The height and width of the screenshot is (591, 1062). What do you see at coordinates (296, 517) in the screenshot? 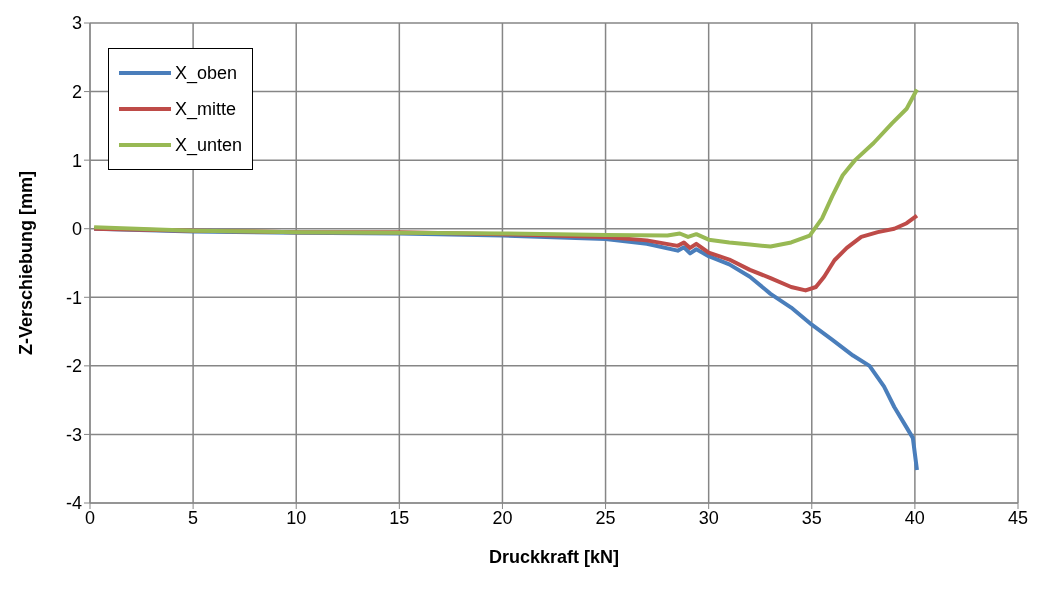
I see `x-tick-label: 10` at bounding box center [296, 517].